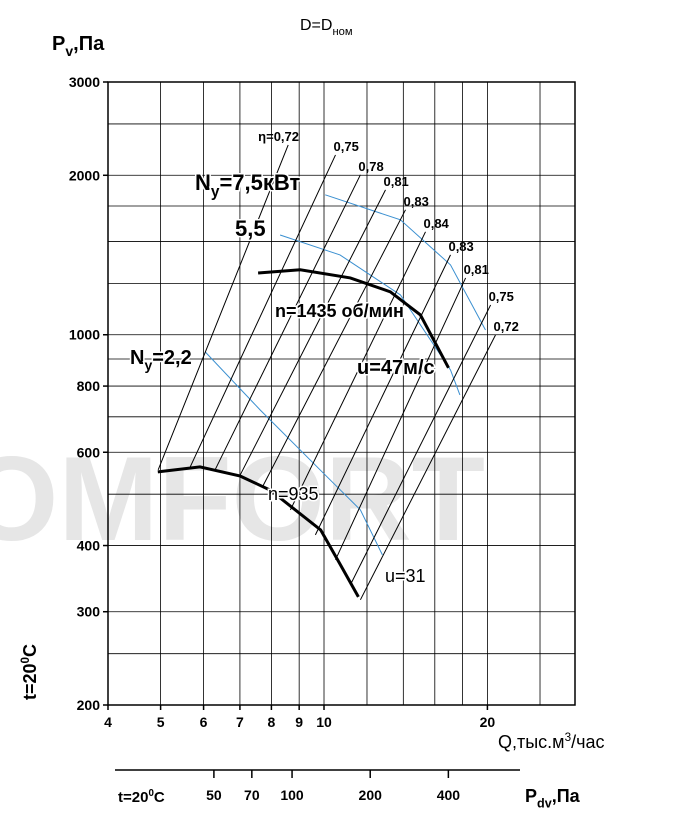 The width and height of the screenshot is (678, 829). What do you see at coordinates (324, 722) in the screenshot?
I see `x-tick-label: 10` at bounding box center [324, 722].